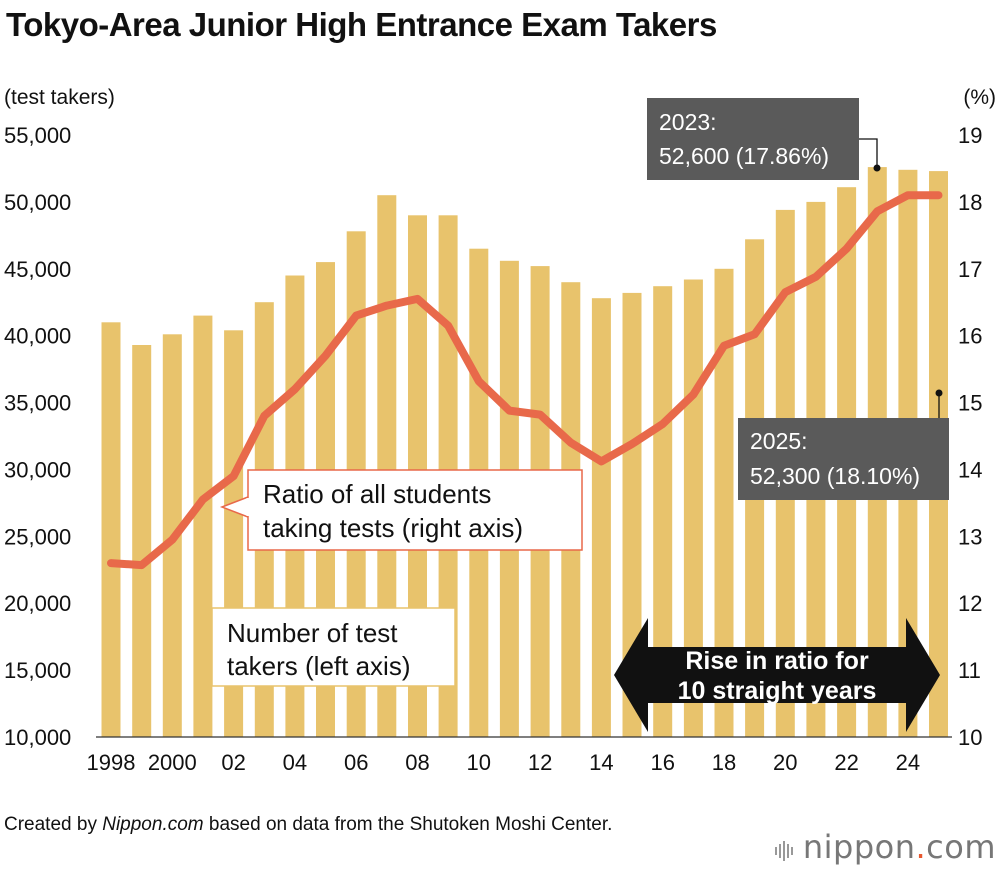  What do you see at coordinates (777, 691) in the screenshot?
I see `arrow-note-line2: 10 straight years` at bounding box center [777, 691].